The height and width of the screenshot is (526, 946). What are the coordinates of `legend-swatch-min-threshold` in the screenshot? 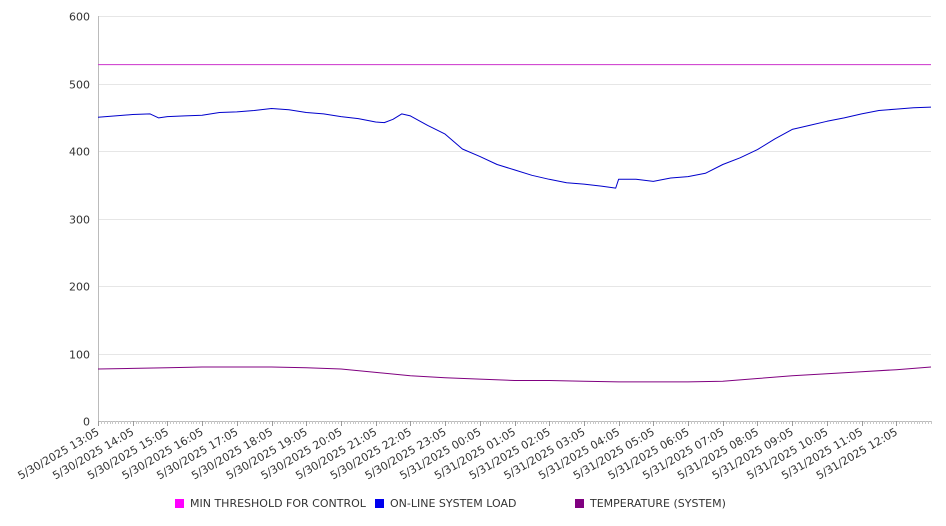 It's located at (179, 503).